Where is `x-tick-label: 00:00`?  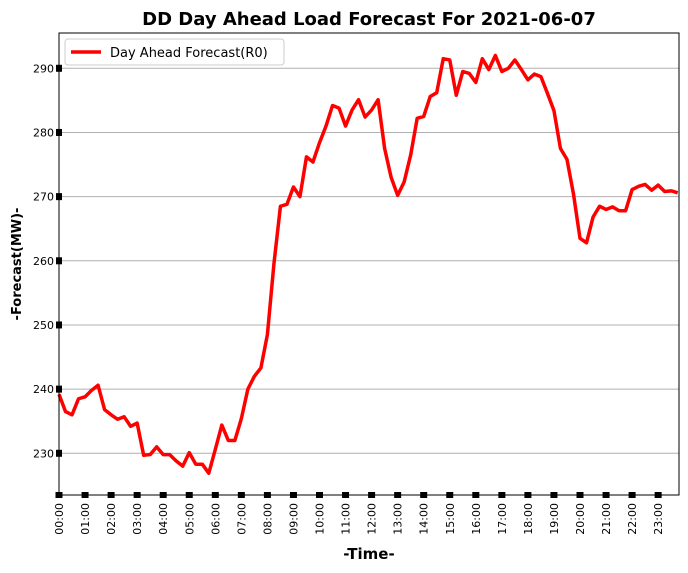
x-tick-label: 00:00 is located at coordinates (59, 519).